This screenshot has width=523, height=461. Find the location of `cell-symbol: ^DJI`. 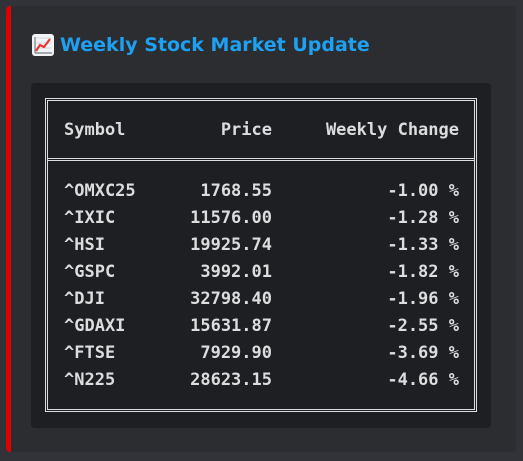

cell-symbol: ^DJI is located at coordinates (84, 299).